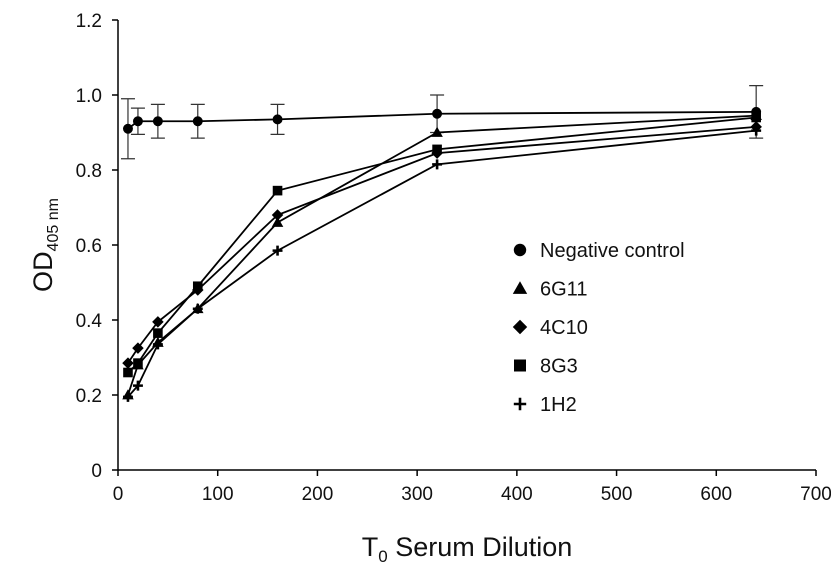  What do you see at coordinates (89, 96) in the screenshot?
I see `y-tick-label: 1.0` at bounding box center [89, 96].